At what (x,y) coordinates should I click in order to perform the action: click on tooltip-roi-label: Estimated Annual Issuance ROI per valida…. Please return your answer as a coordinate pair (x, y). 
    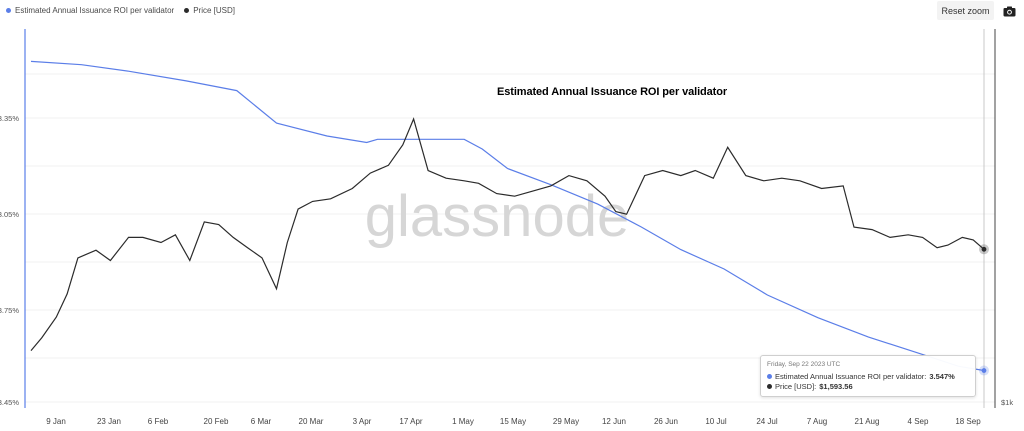
    Looking at the image, I should click on (851, 376).